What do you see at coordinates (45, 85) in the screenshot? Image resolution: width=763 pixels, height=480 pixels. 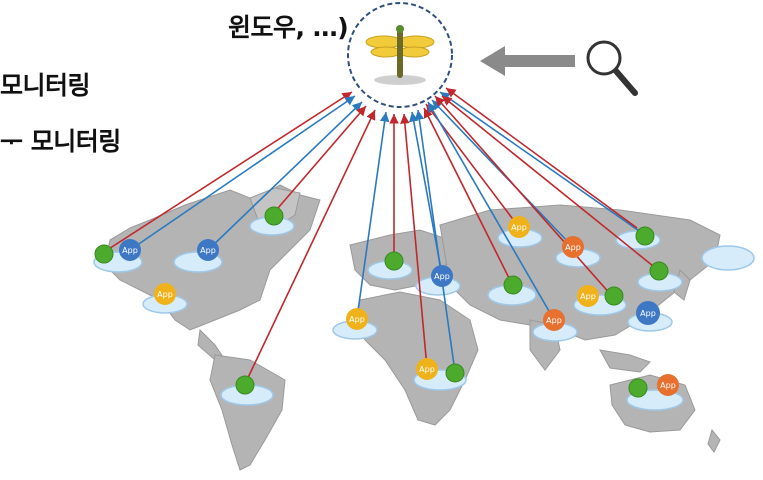 I see `heading-line-2: 모니터링` at bounding box center [45, 85].